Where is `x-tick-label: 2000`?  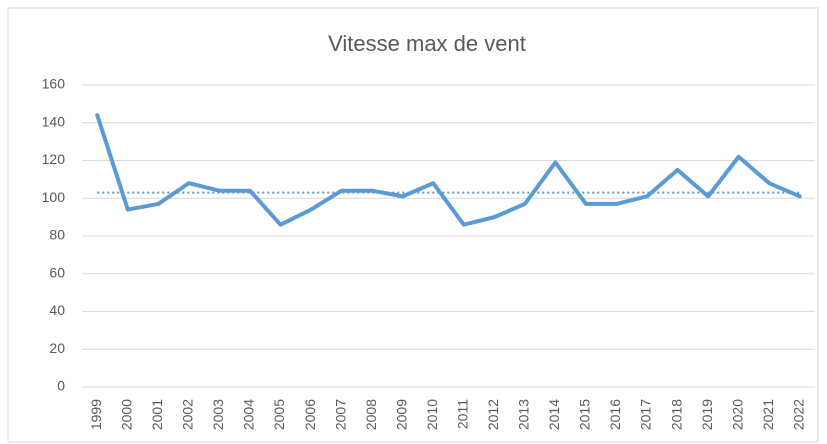 x-tick-label: 2000 is located at coordinates (127, 414).